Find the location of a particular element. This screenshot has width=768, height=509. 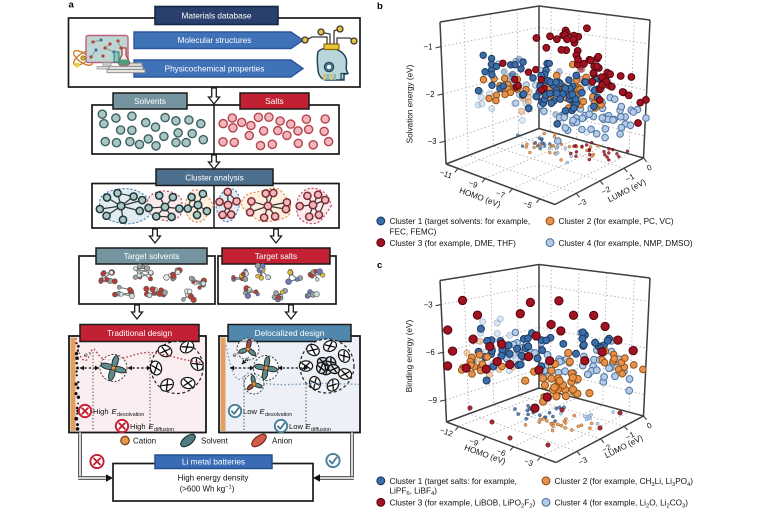

svg-text: Delocalized design is located at coordinates (290, 333).